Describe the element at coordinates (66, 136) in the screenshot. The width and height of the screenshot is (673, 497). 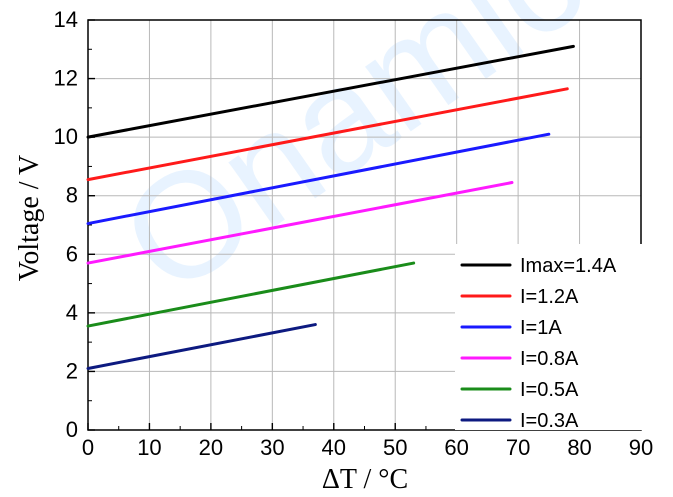
I see `y-tick-label: 10` at that location.